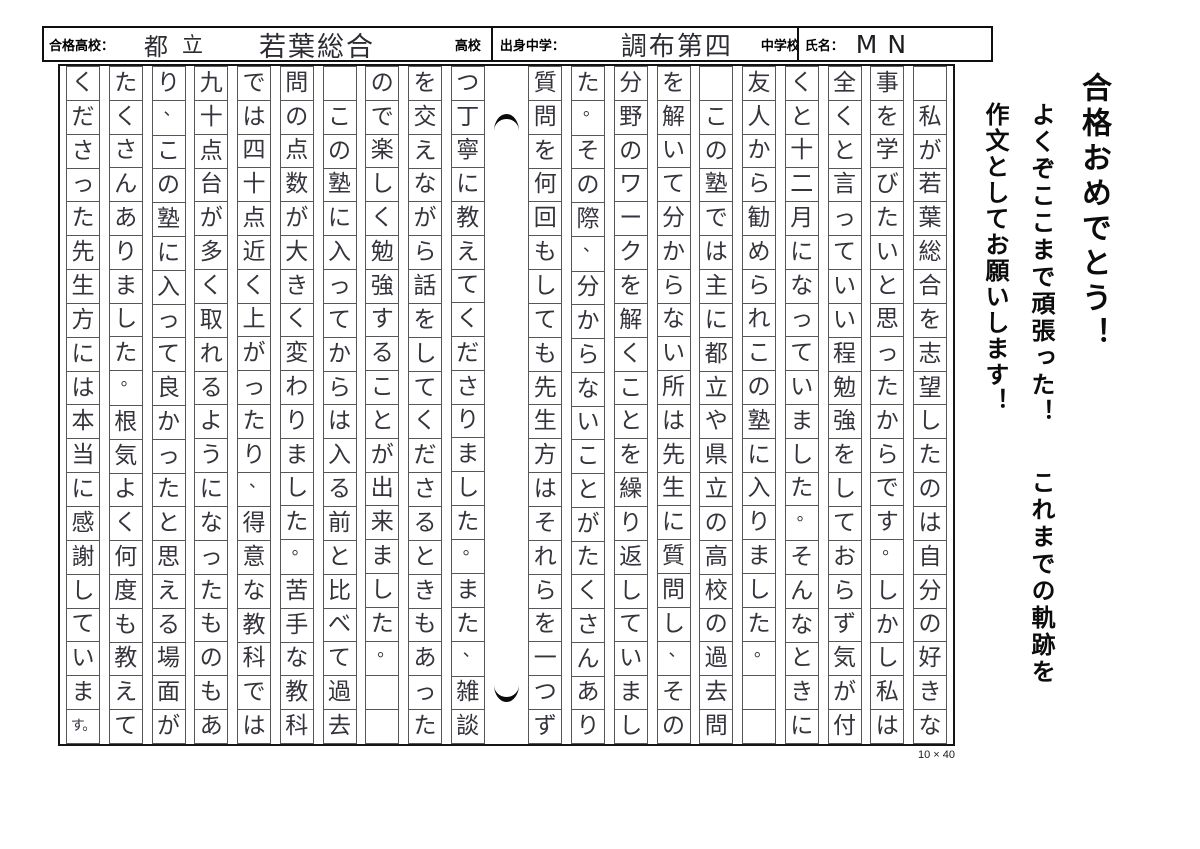  Describe the element at coordinates (588, 659) in the screenshot. I see `grid-cell: ん` at that location.